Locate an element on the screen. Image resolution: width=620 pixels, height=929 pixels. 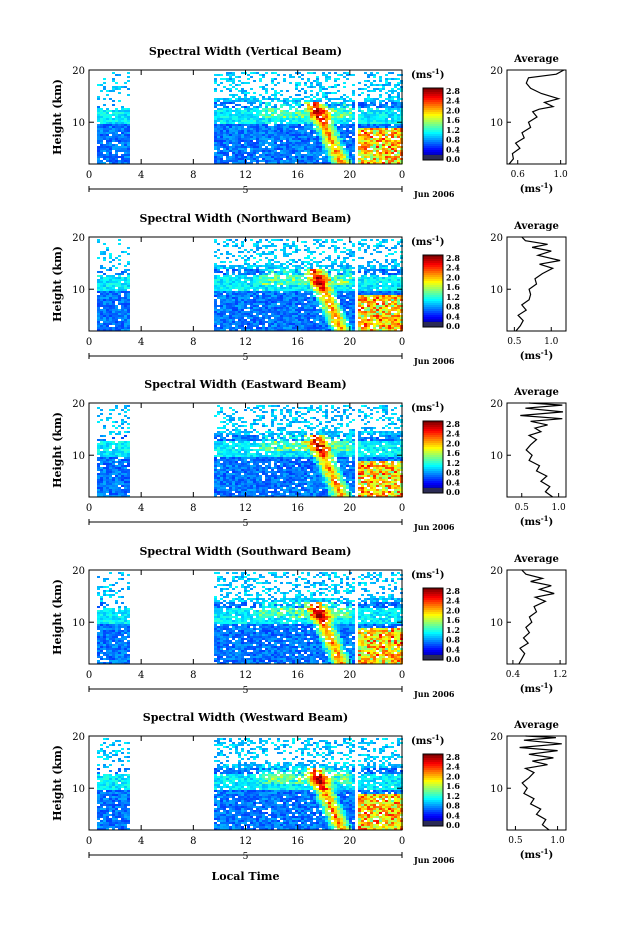
y-tick-label: 20 is located at coordinates (78, 71).